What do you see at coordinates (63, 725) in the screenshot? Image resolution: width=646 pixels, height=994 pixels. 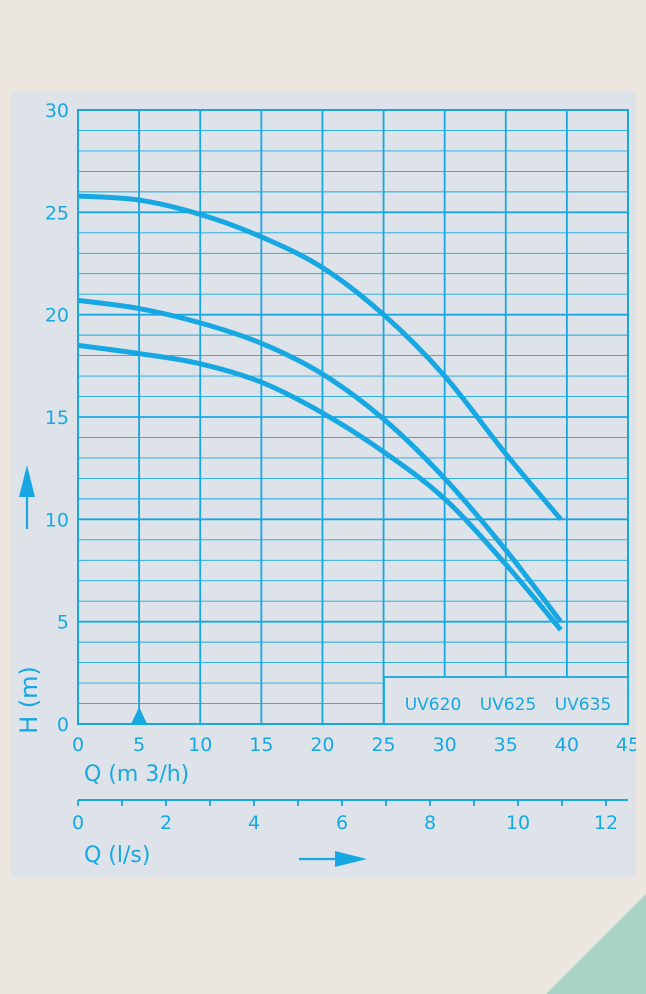 I see `y-tick-label: 0` at bounding box center [63, 725].